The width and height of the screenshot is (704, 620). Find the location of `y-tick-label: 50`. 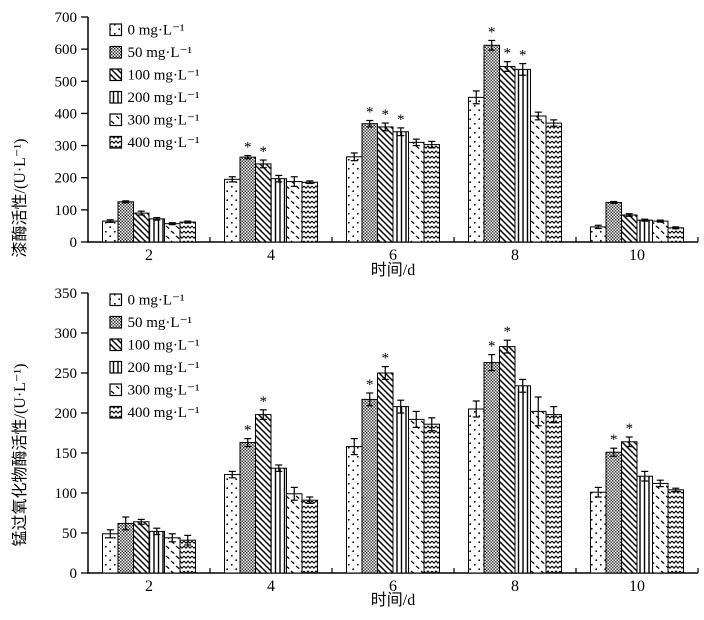

y-tick-label: 50 is located at coordinates (69, 534).